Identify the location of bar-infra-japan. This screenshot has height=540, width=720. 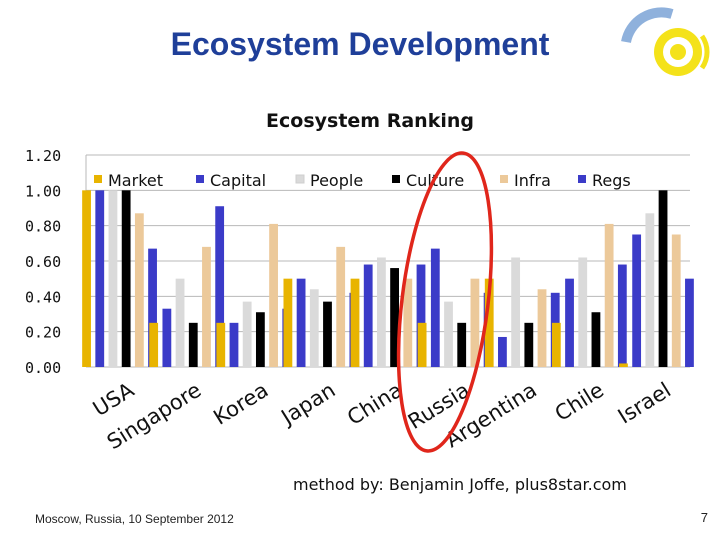
(341, 306).